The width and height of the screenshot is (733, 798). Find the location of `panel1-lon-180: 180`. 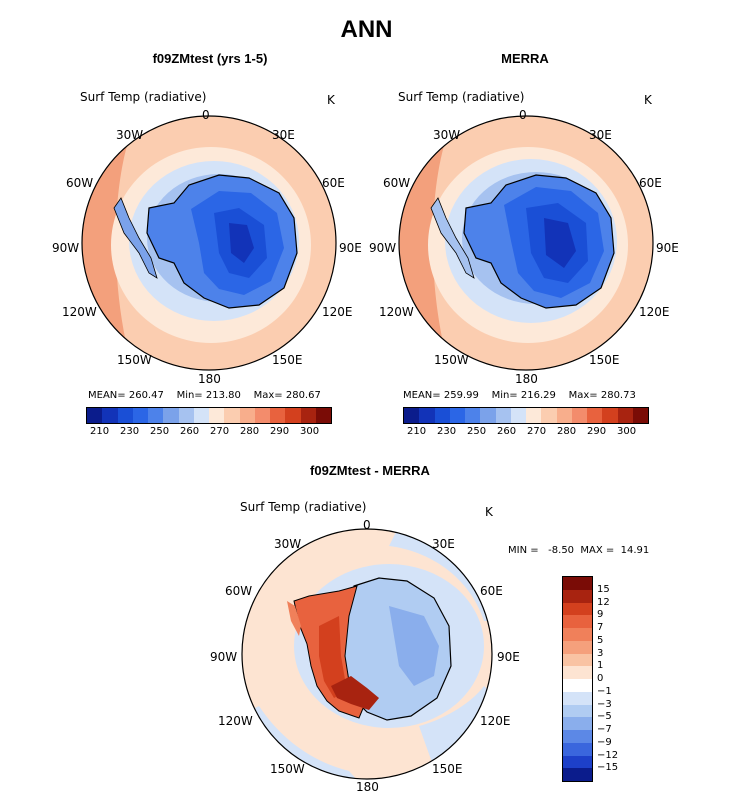

panel1-lon-180: 180 is located at coordinates (209, 379).